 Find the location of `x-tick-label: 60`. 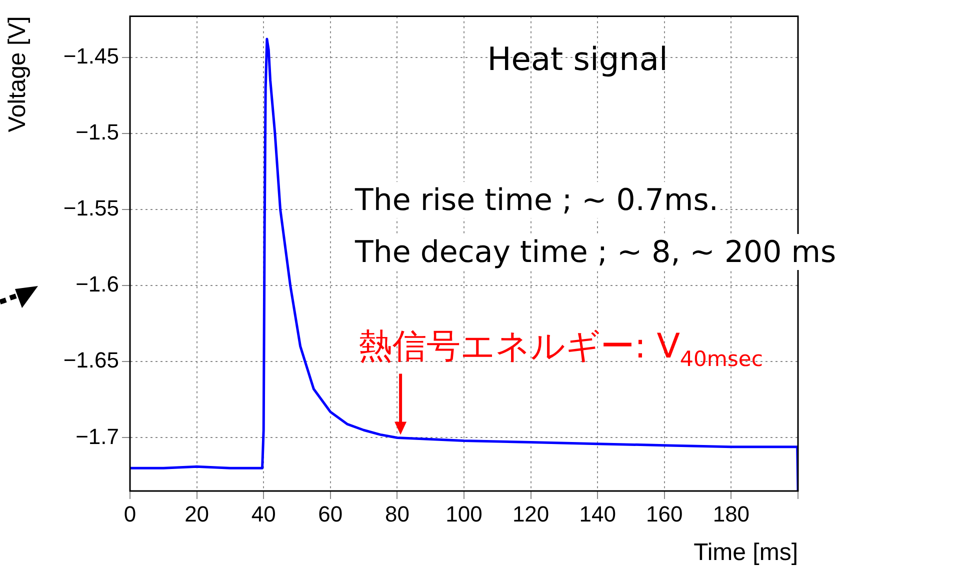

x-tick-label: 60 is located at coordinates (330, 513).